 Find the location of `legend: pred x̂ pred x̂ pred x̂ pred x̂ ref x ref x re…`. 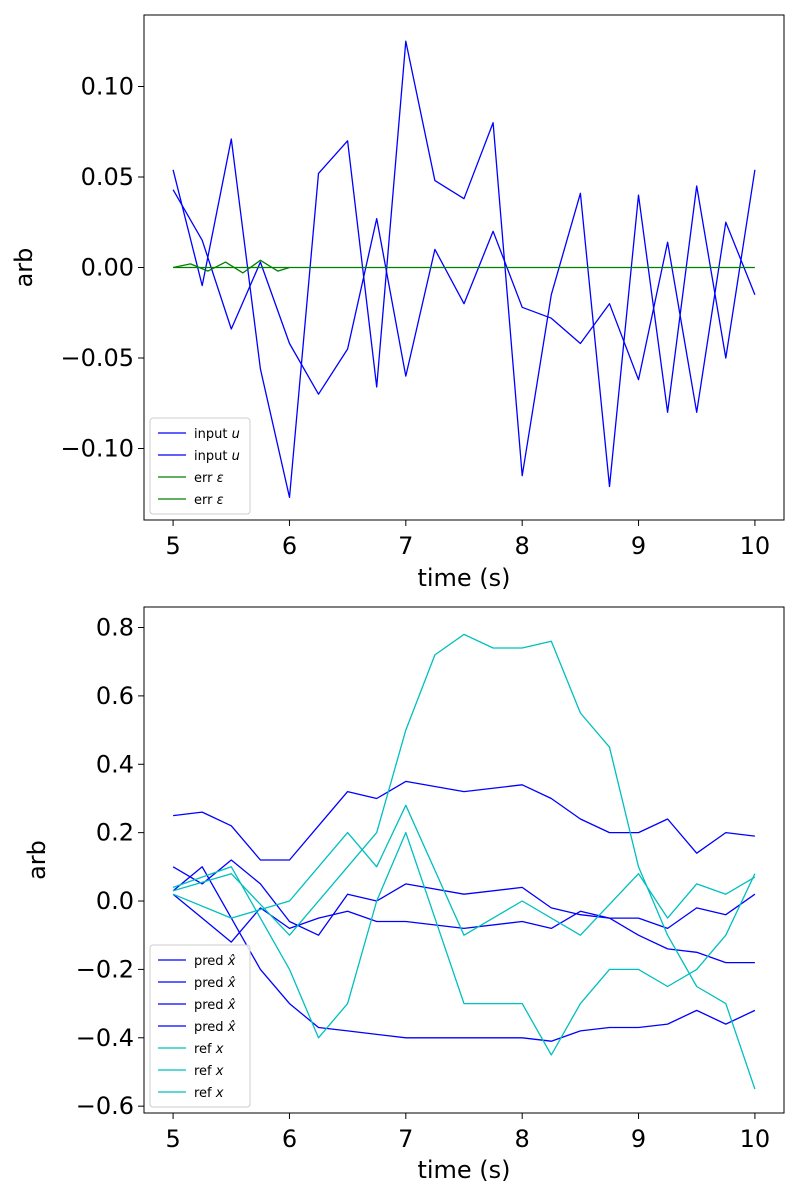

legend: pred x̂ pred x̂ pred x̂ pred x̂ ref x ref x re… is located at coordinates (200, 1026).